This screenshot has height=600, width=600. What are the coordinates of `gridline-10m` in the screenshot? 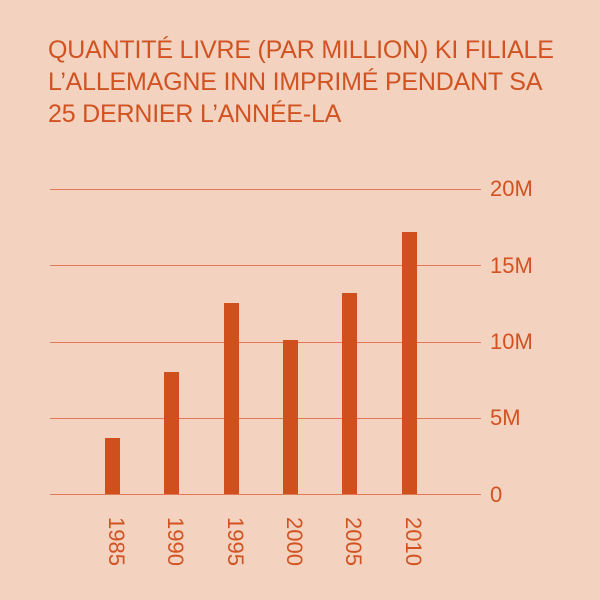 It's located at (265, 342).